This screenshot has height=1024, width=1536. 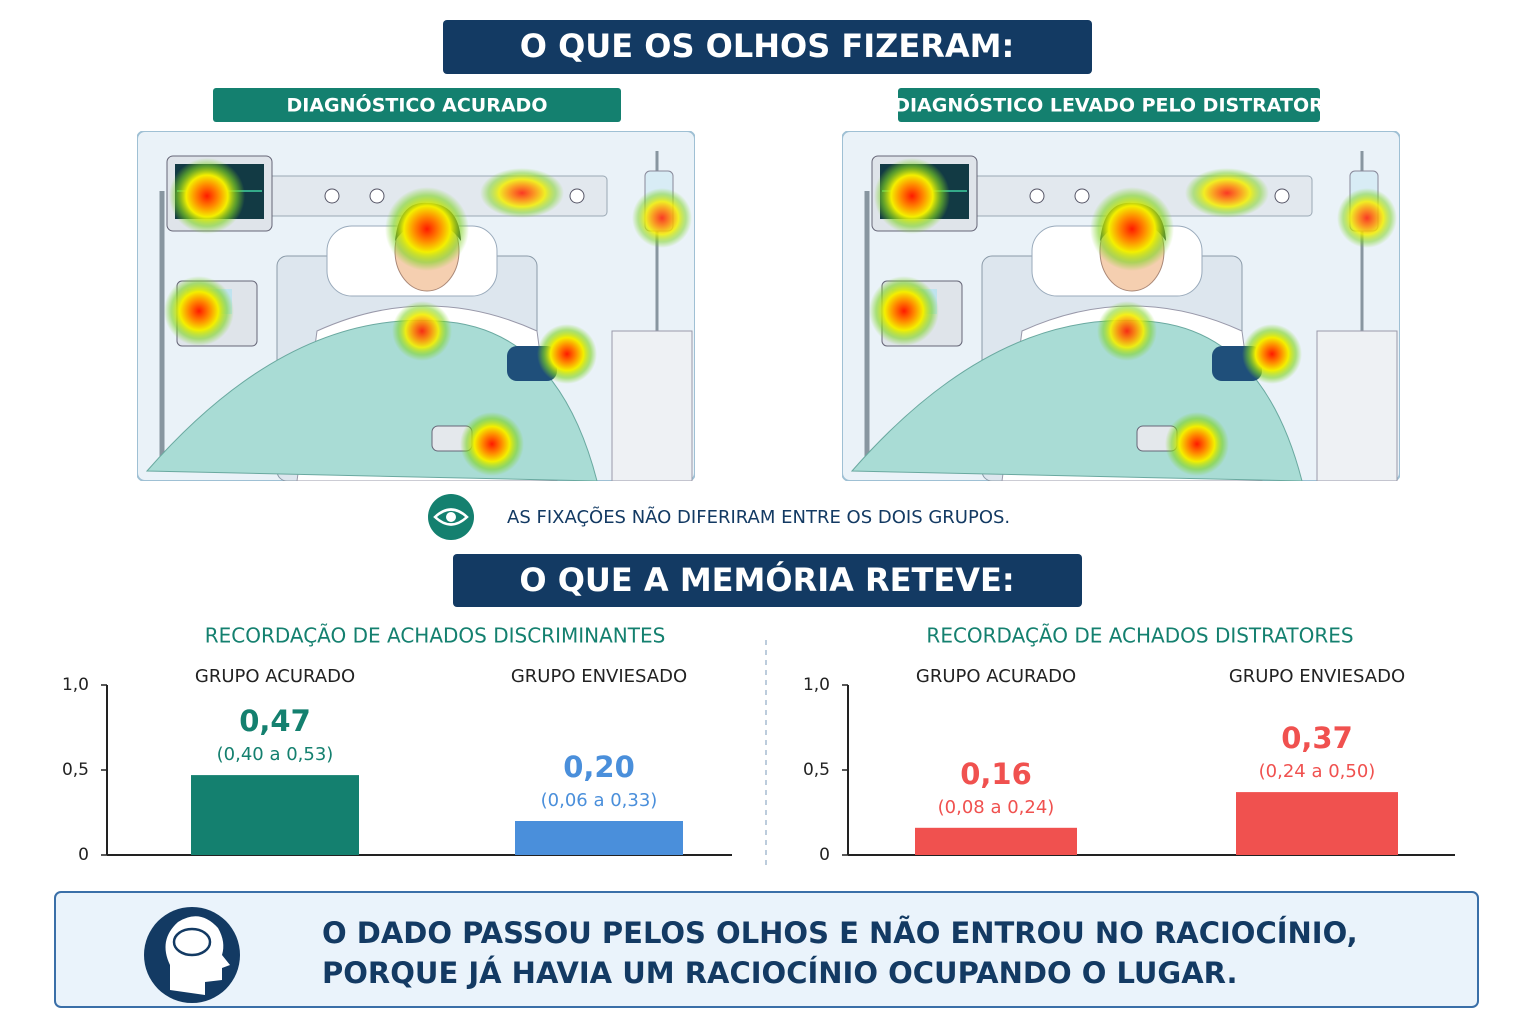 I want to click on chart-title: RECORDAÇÃO DE ACHADOS DISCRIMINANTES, so click(x=435, y=636).